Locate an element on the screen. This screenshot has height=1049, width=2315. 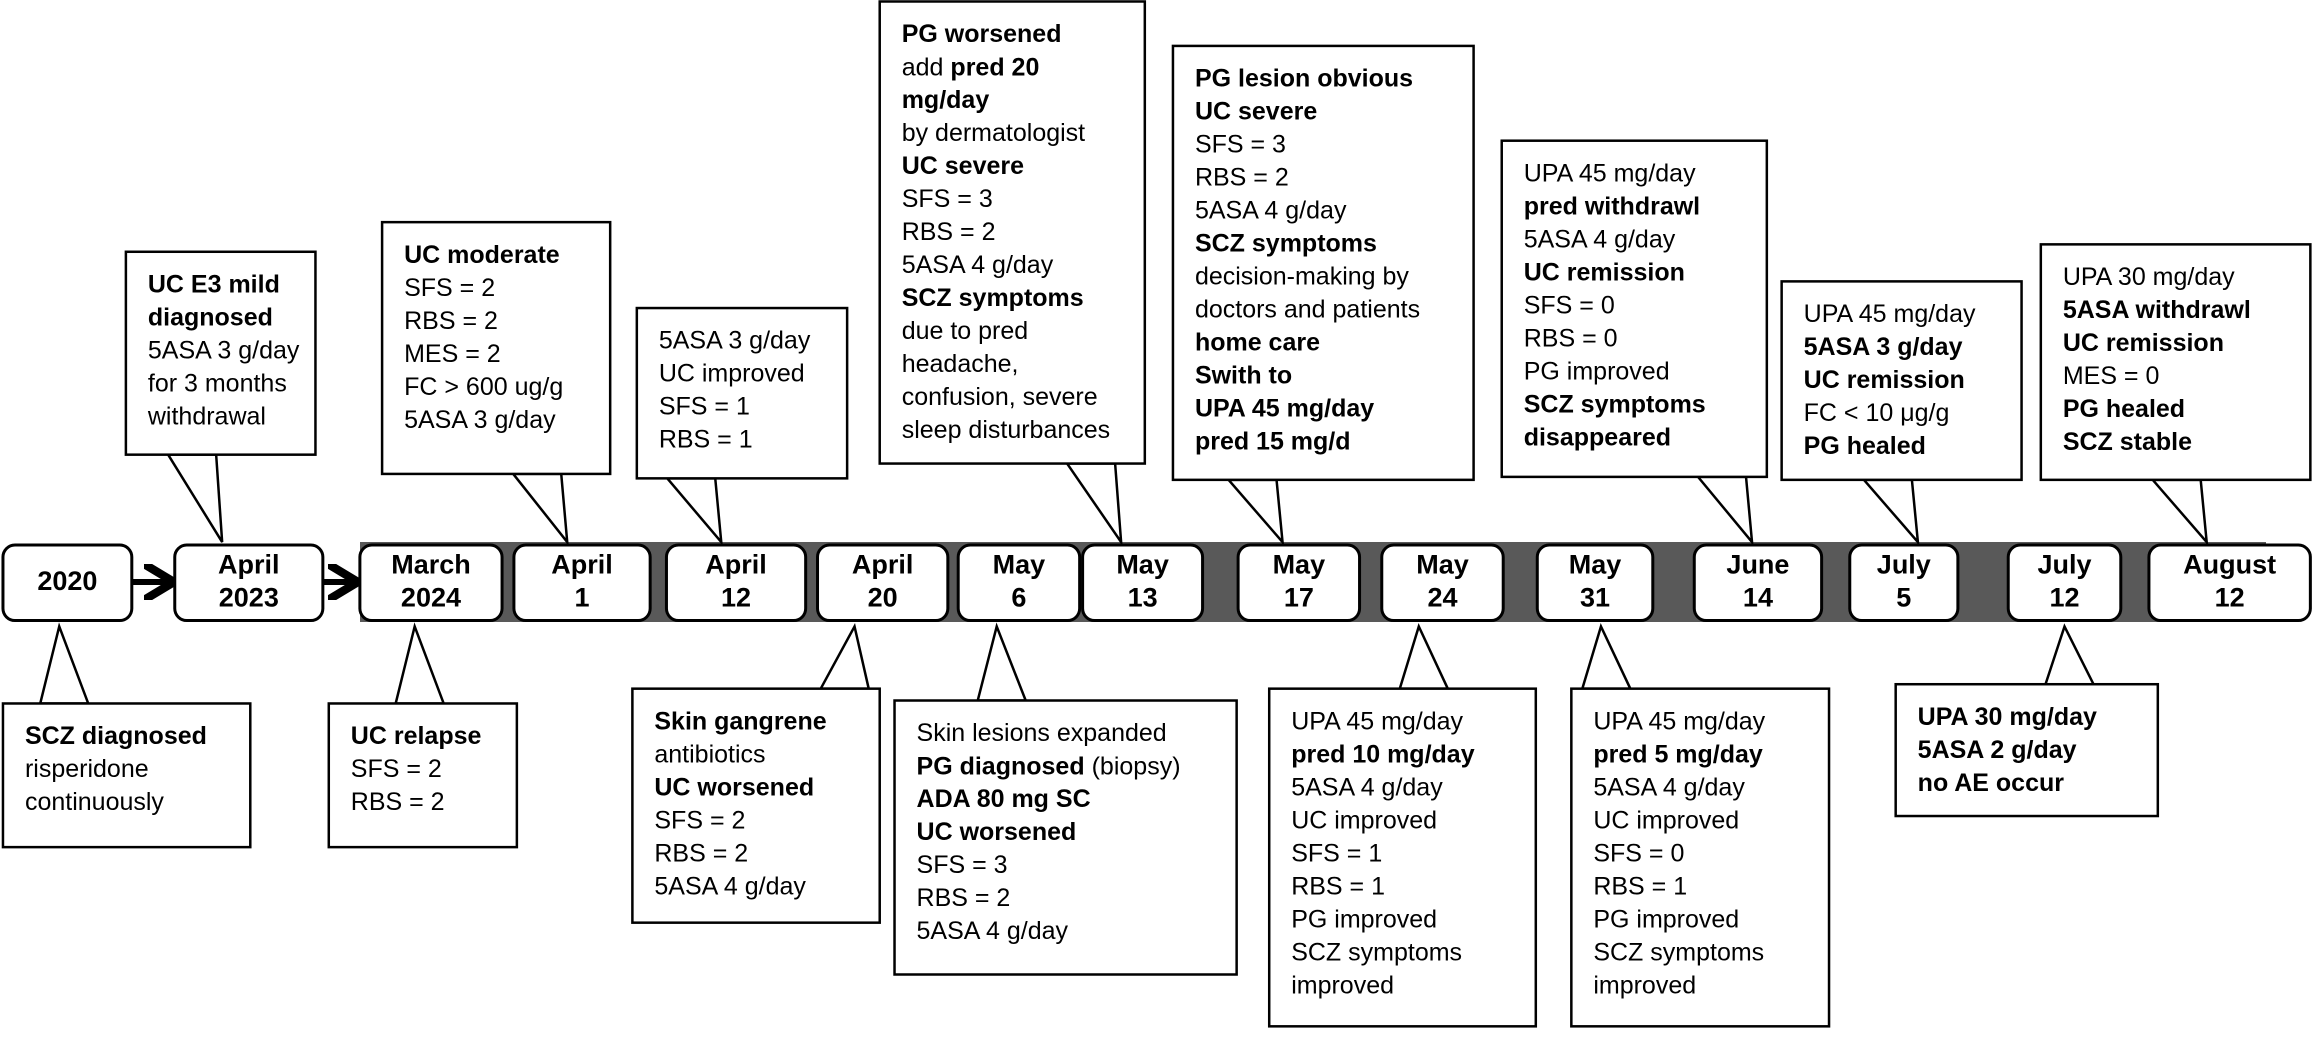
date-label: 1 is located at coordinates (582, 597).